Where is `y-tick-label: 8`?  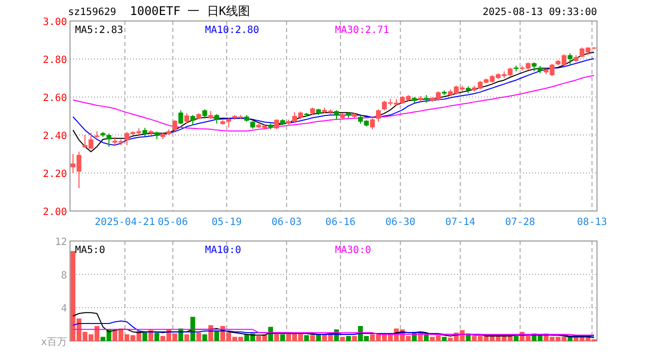
y-tick-label: 8 is located at coordinates (63, 276).